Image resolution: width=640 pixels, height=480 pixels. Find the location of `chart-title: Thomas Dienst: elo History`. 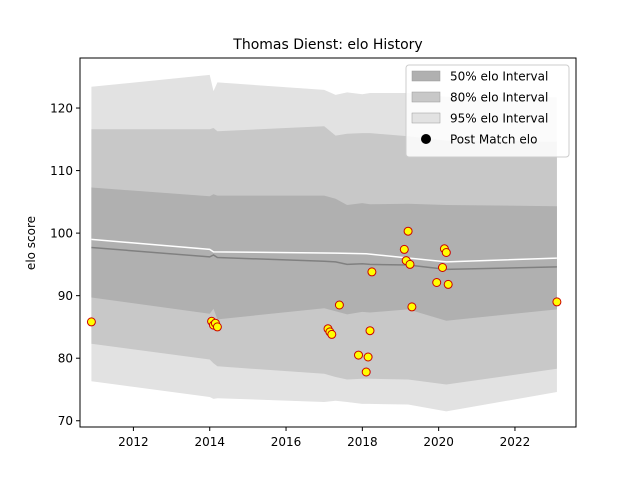

chart-title: Thomas Dienst: elo History is located at coordinates (327, 45).